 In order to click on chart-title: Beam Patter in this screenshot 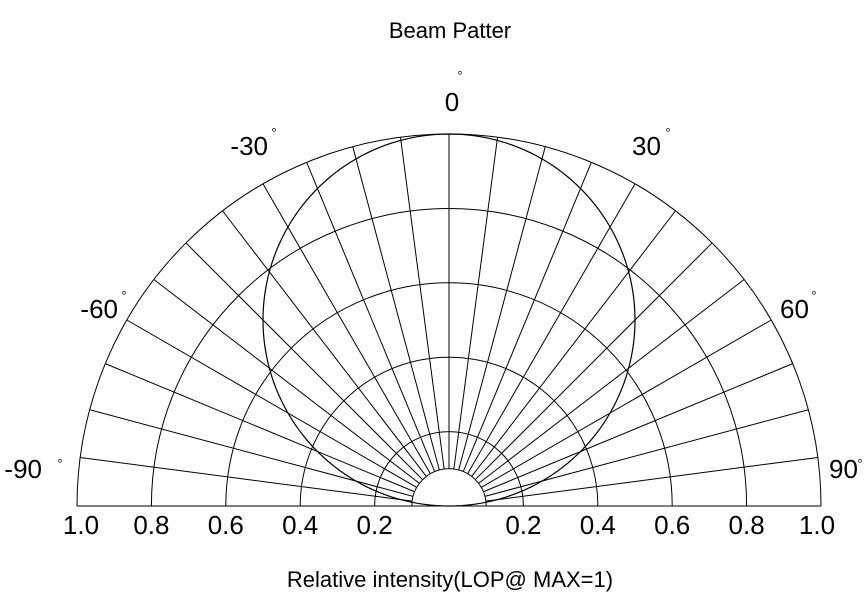, I will do `click(450, 30)`.